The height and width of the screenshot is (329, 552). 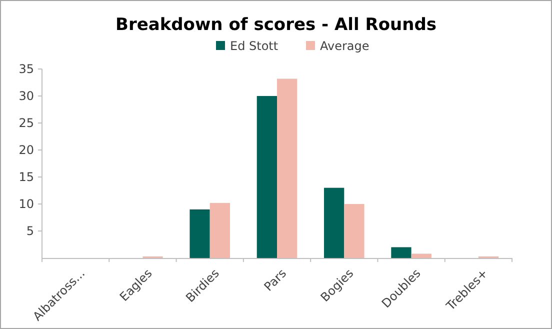 I want to click on y-tick-label: 15, so click(x=26, y=177).